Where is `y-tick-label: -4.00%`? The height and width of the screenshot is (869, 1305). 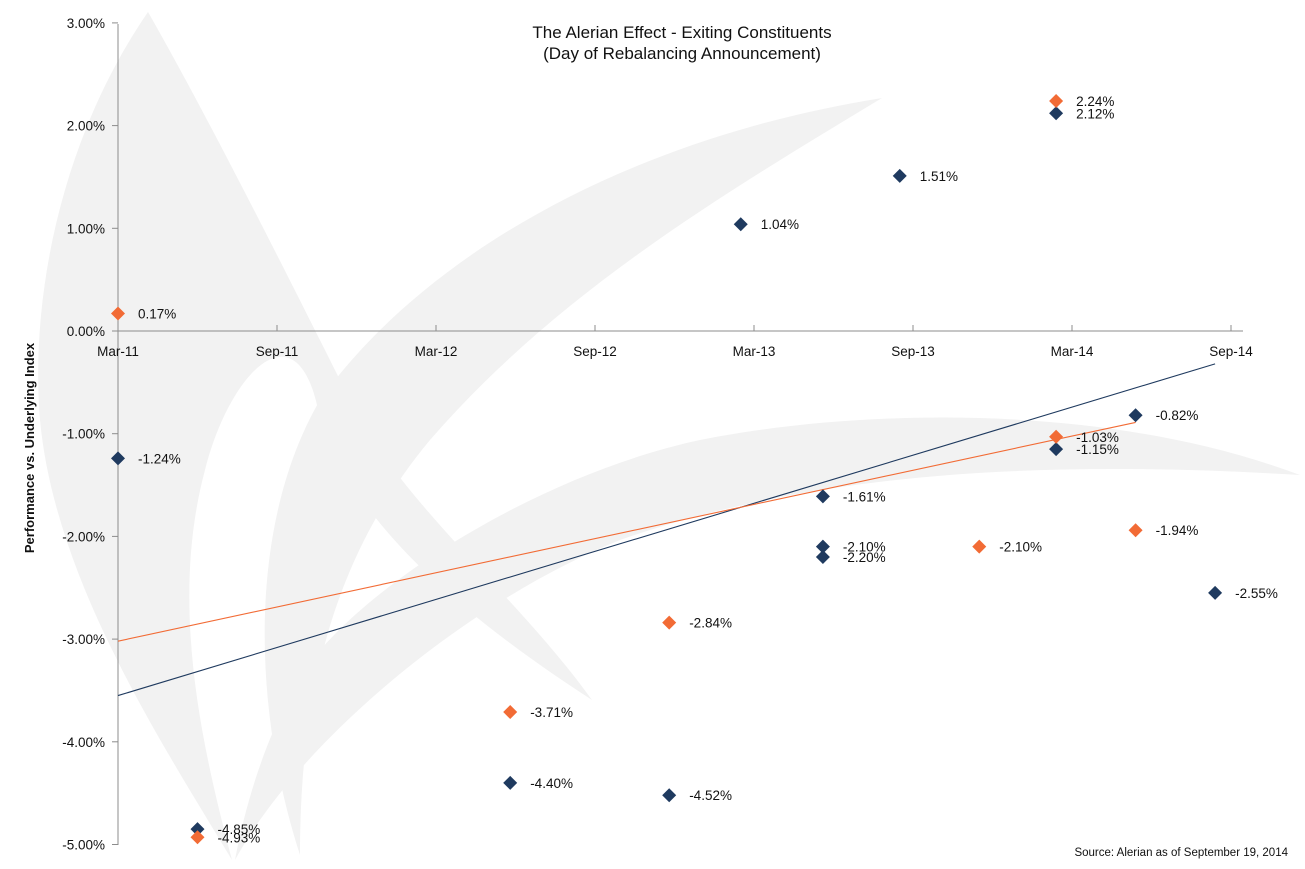 y-tick-label: -4.00% is located at coordinates (83, 742).